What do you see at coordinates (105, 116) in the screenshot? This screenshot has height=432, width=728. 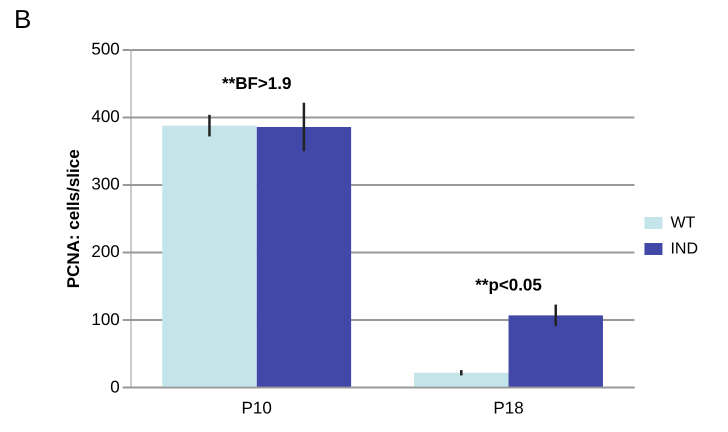 I see `y-tick-label: 400` at bounding box center [105, 116].